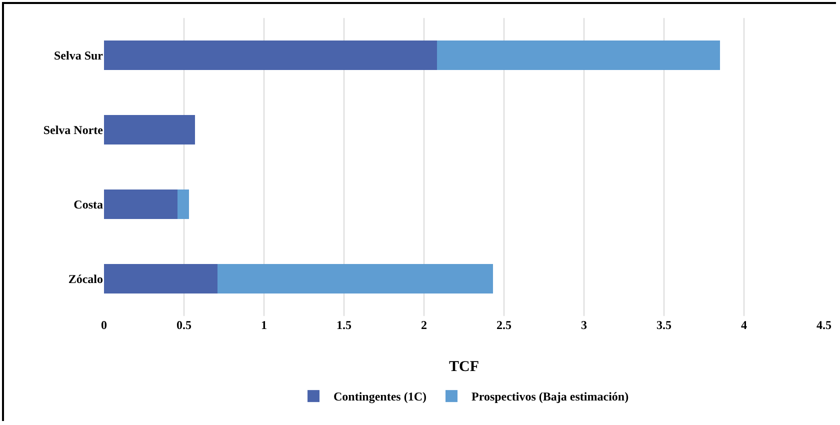 The height and width of the screenshot is (425, 840). Describe the element at coordinates (264, 325) in the screenshot. I see `x-tick-label: 1` at that location.